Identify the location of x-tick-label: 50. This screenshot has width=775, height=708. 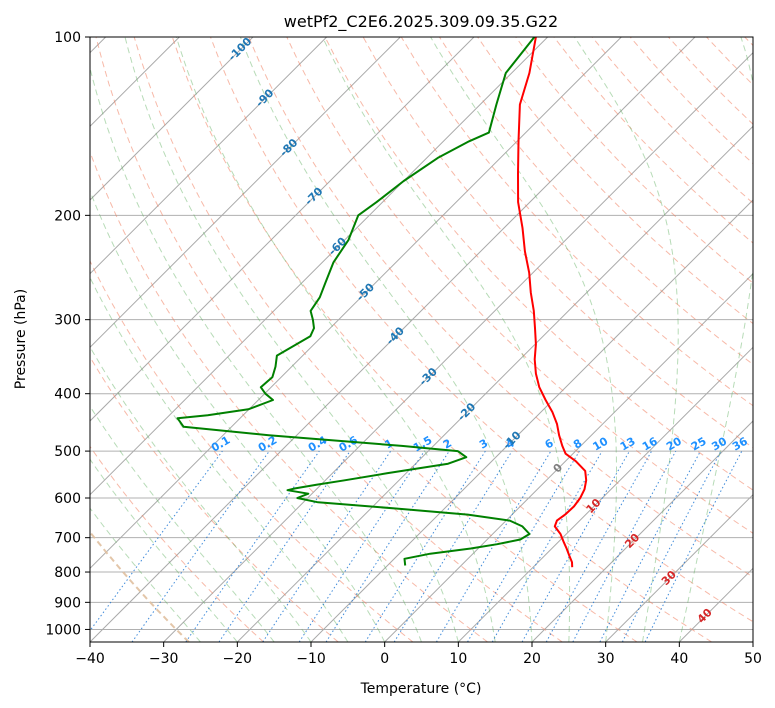
(753, 659).